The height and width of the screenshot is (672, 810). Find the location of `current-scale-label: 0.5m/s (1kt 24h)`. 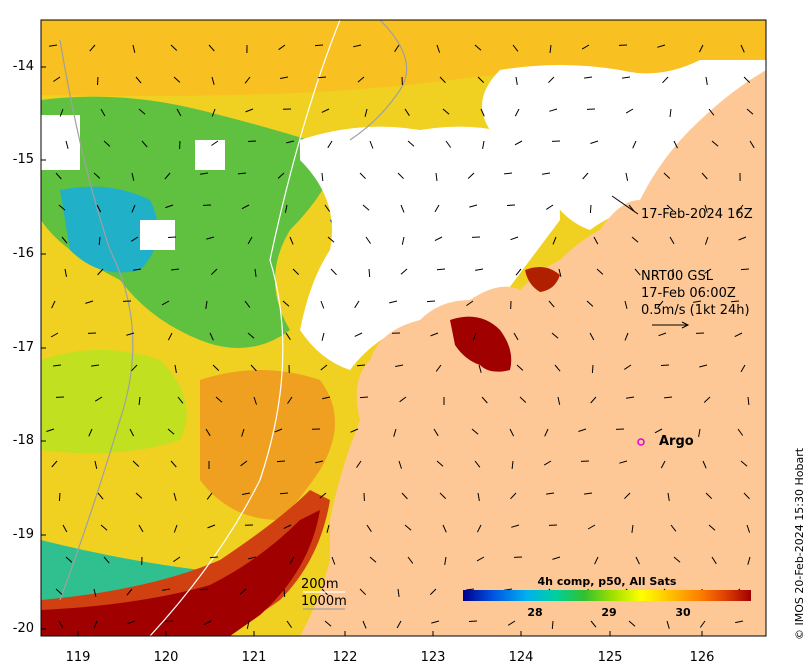

current-scale-label: 0.5m/s (1kt 24h) is located at coordinates (695, 310).